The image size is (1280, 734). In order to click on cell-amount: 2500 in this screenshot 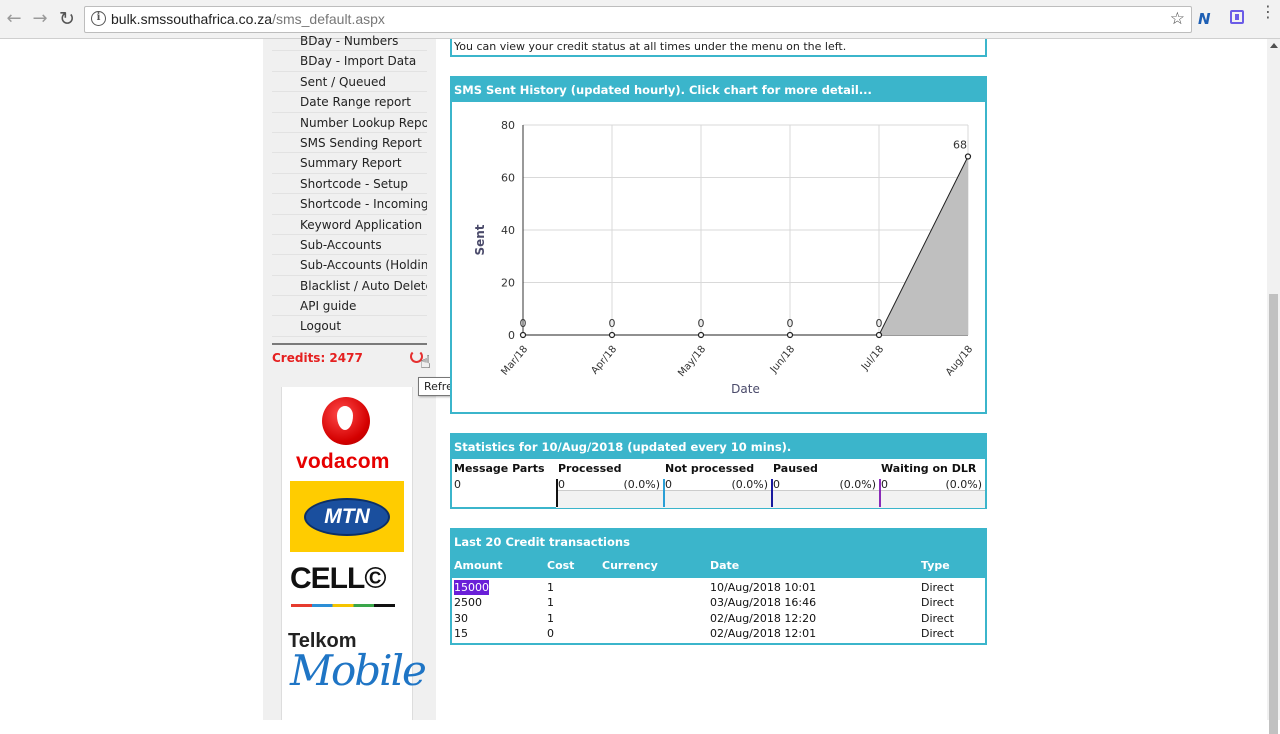, I will do `click(468, 603)`.